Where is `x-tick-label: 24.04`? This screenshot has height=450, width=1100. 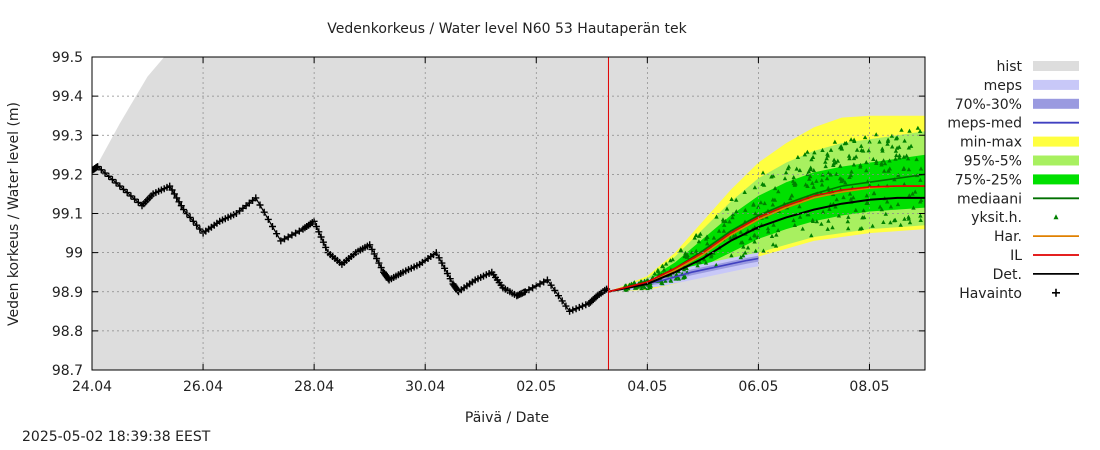
x-tick-label: 24.04 is located at coordinates (92, 387).